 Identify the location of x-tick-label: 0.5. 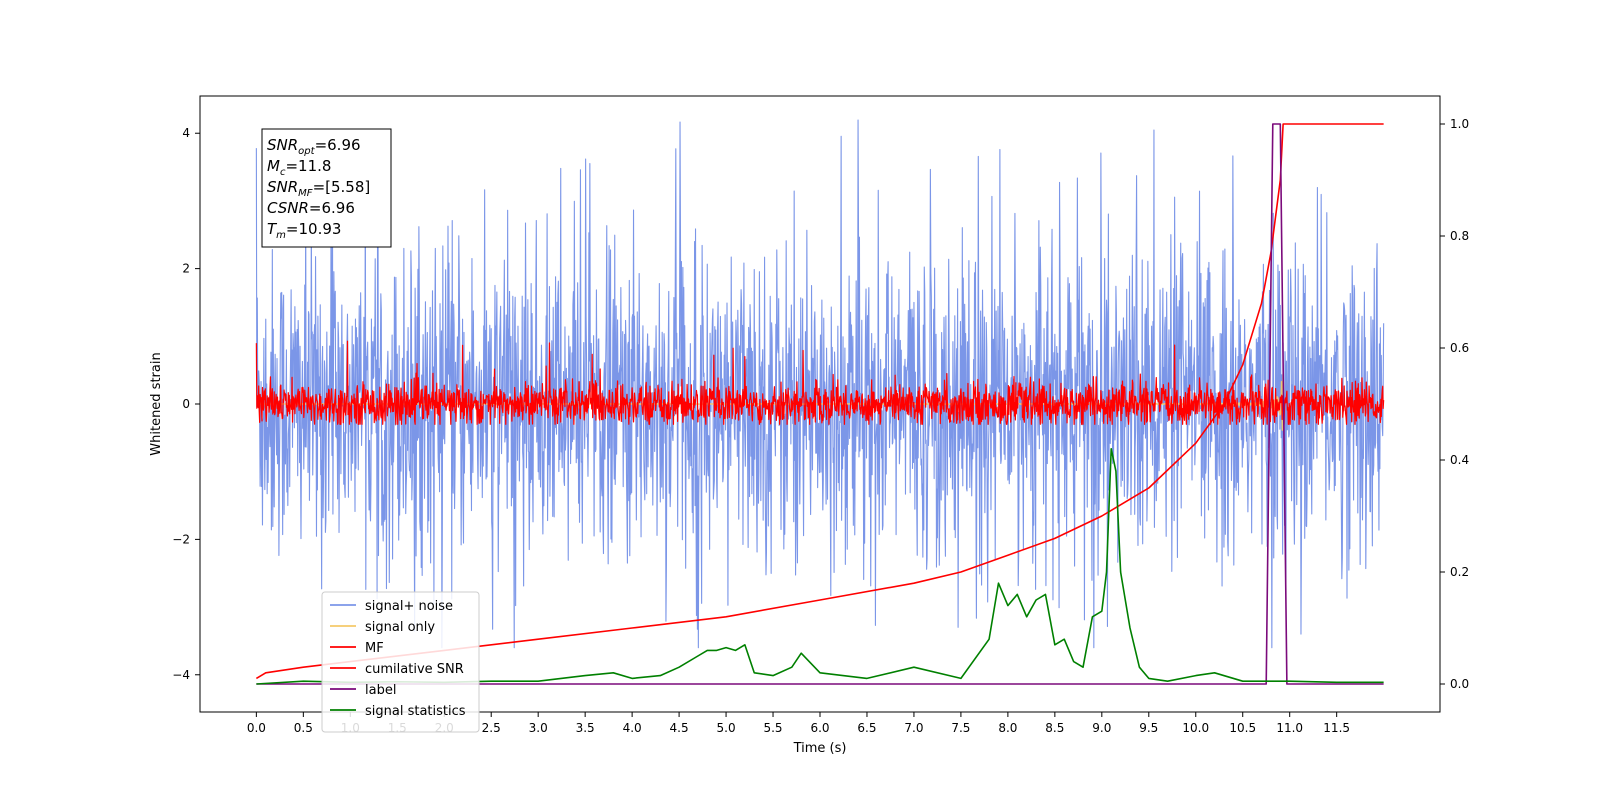
(303, 728).